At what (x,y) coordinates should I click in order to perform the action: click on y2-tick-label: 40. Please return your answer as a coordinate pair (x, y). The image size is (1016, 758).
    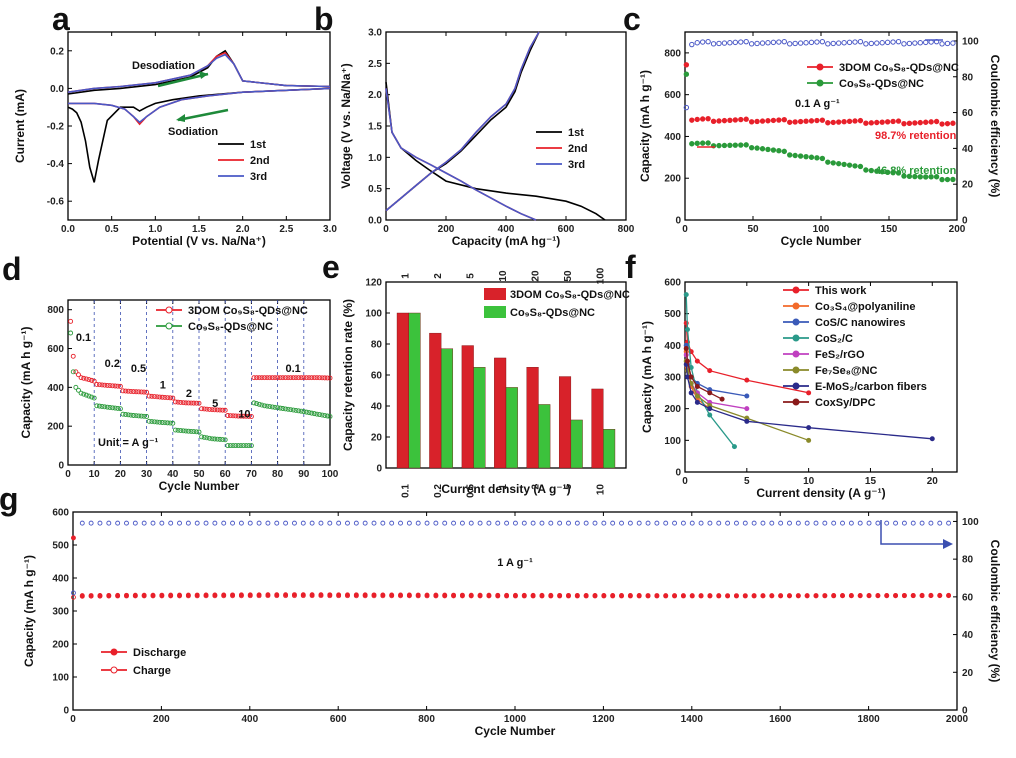
    Looking at the image, I should click on (968, 149).